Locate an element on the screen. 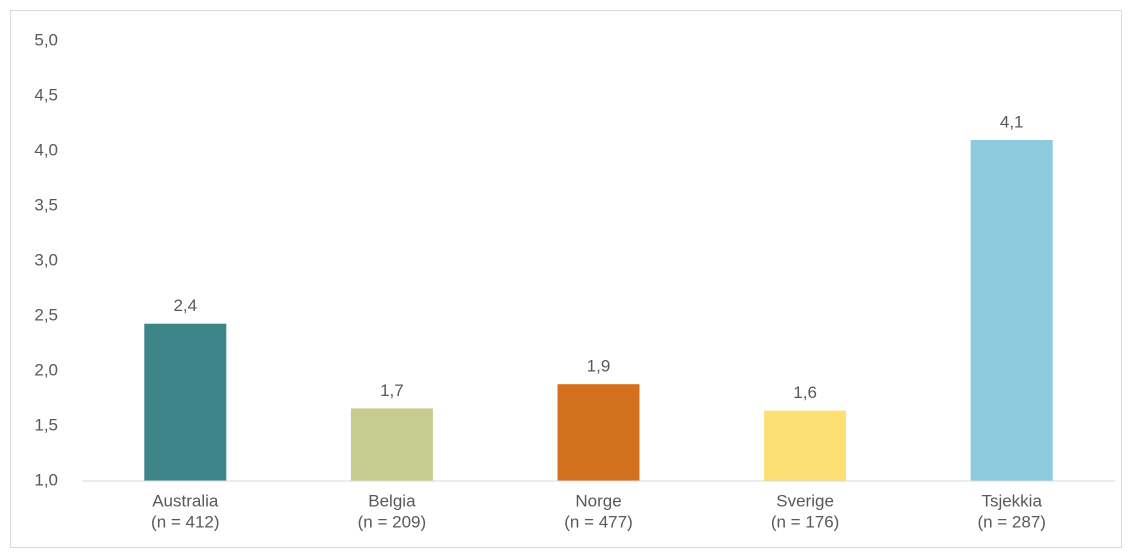 This screenshot has width=1130, height=556. x-tick-label: Norge is located at coordinates (598, 500).